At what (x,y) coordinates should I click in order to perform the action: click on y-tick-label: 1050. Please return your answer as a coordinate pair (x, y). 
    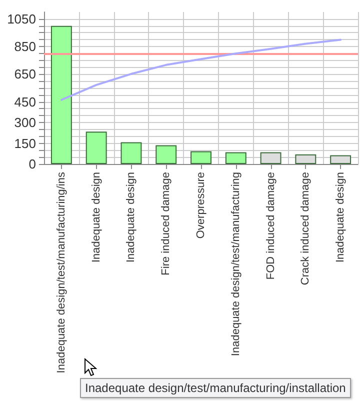
    Looking at the image, I should click on (21, 18).